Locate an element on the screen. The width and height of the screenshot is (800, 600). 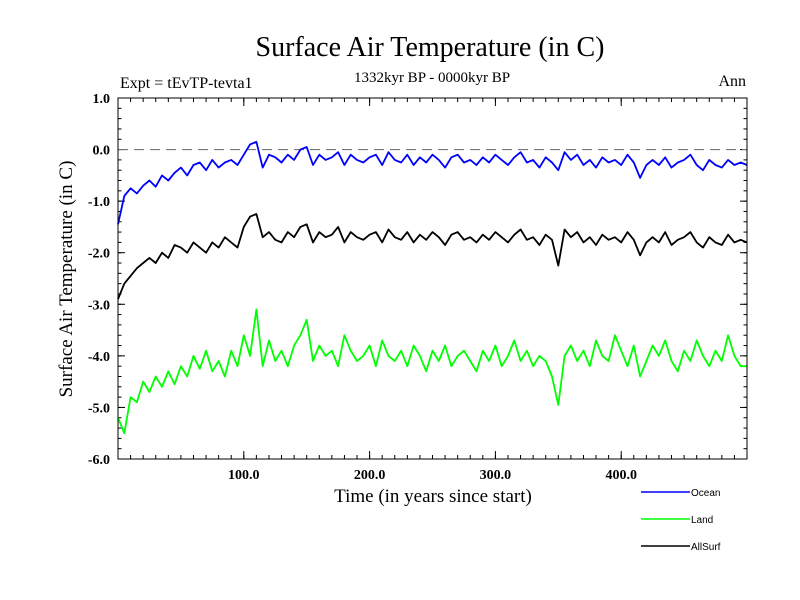
y-tick-label: -6.0 is located at coordinates (99, 460).